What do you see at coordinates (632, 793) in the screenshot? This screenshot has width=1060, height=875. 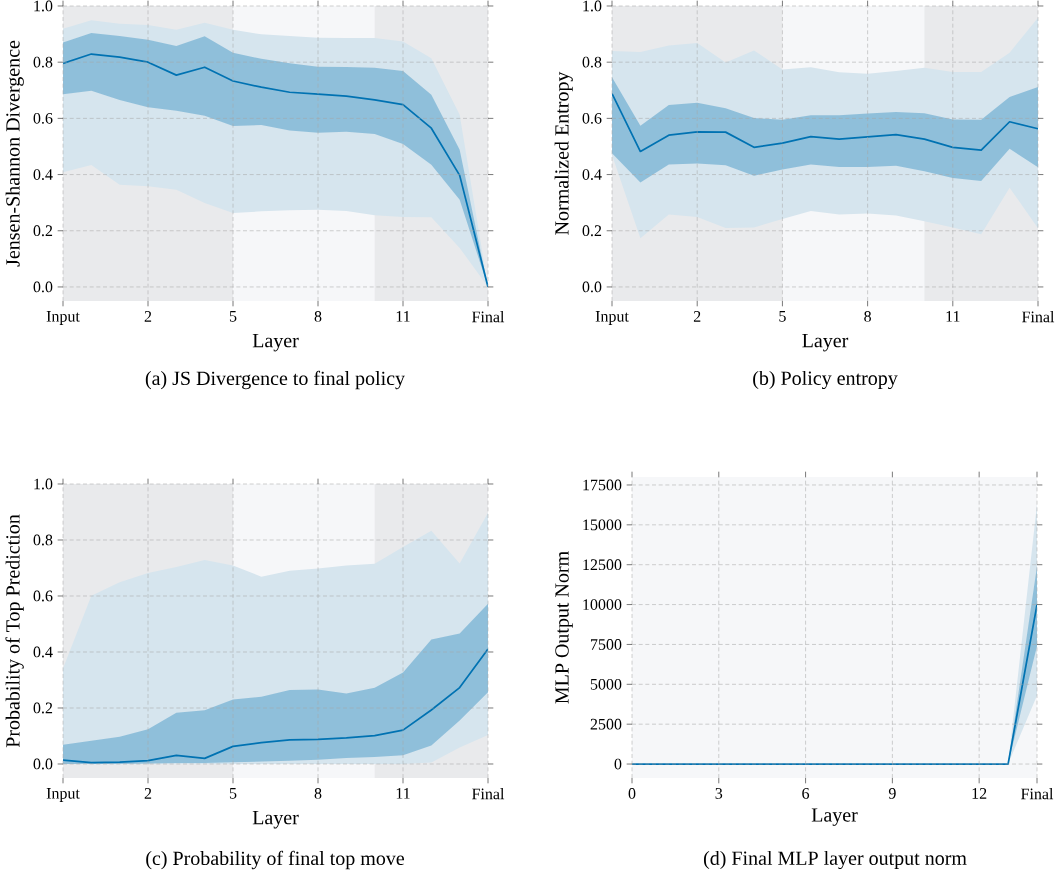 I see `x-tick-label: 0` at bounding box center [632, 793].